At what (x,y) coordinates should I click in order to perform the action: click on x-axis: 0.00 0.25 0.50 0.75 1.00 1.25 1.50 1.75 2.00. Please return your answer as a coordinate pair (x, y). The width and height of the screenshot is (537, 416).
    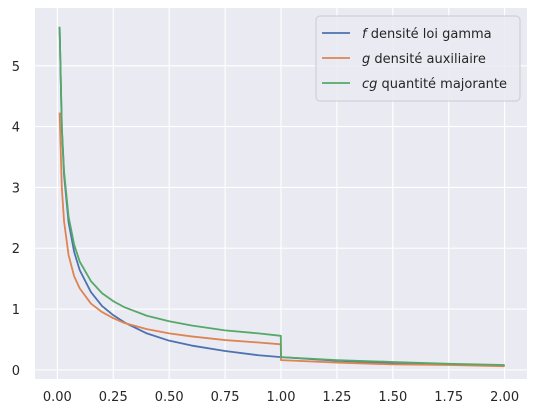
    Looking at the image, I should click on (281, 397).